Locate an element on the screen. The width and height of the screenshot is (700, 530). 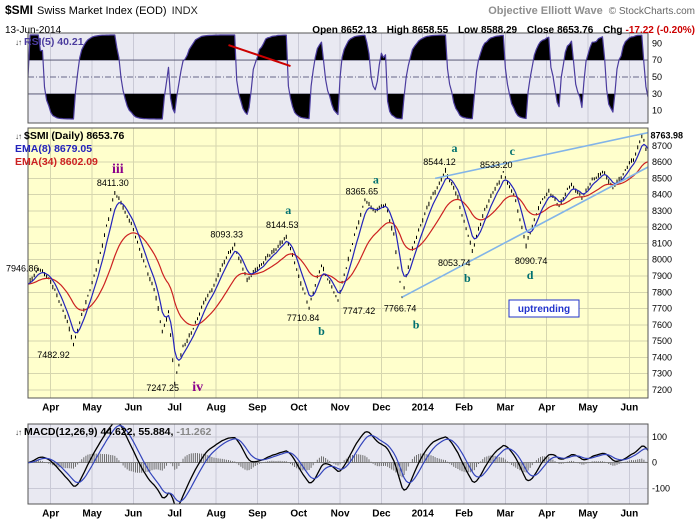
symbol-title: Swiss Market Index (EOD) is located at coordinates (102, 11).